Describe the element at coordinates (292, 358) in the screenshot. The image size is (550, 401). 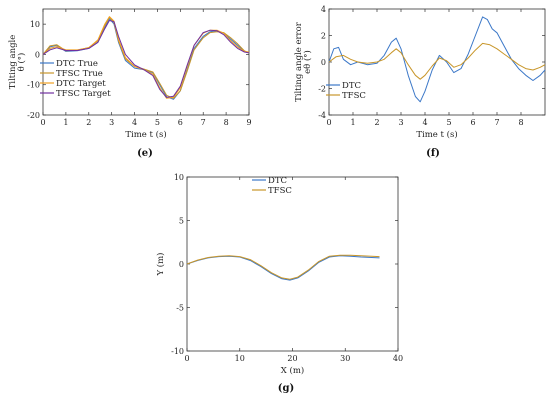
I see `x-tick-label: 20` at that location.